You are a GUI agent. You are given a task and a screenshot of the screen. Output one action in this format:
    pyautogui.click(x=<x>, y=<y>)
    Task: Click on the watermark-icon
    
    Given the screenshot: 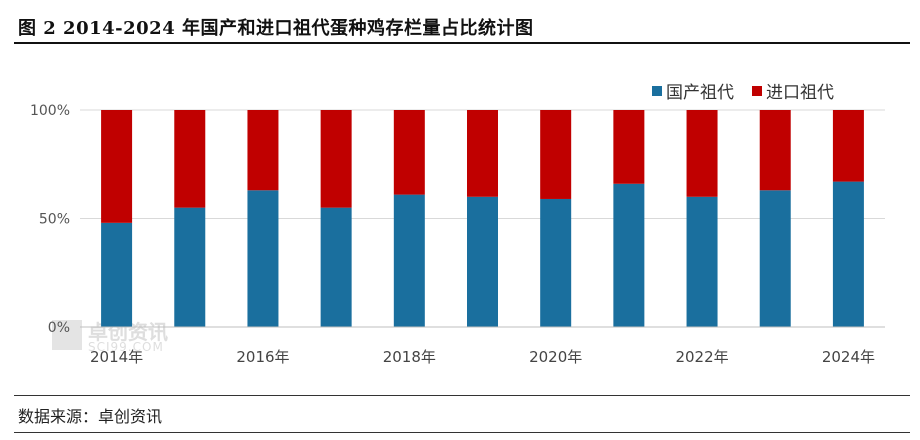 What is the action you would take?
    pyautogui.click(x=67, y=335)
    